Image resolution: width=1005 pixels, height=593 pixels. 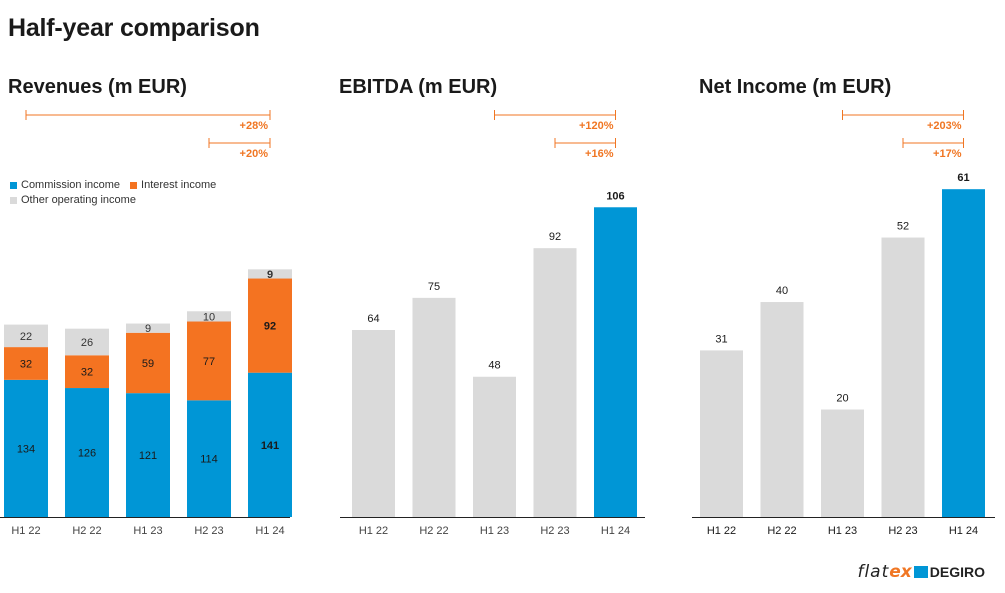 What do you see at coordinates (418, 87) in the screenshot?
I see `ebitda-chart-title: EBITDA (m EUR)` at bounding box center [418, 87].